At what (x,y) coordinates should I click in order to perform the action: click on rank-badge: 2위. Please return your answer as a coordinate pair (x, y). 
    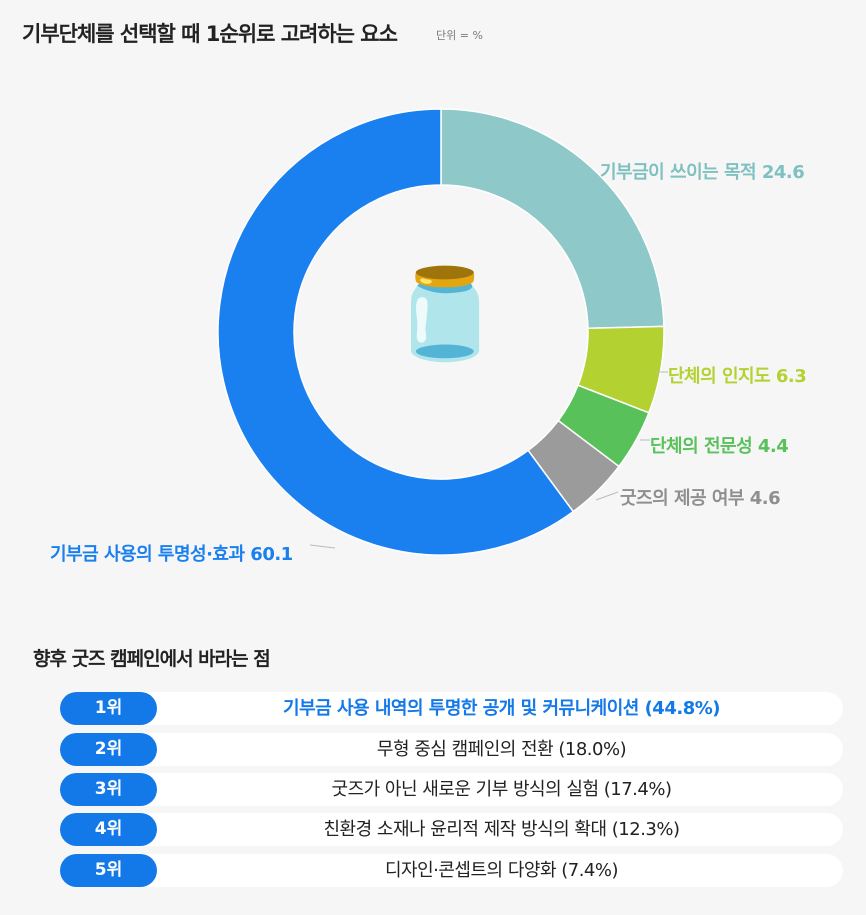
    Looking at the image, I should click on (108, 749).